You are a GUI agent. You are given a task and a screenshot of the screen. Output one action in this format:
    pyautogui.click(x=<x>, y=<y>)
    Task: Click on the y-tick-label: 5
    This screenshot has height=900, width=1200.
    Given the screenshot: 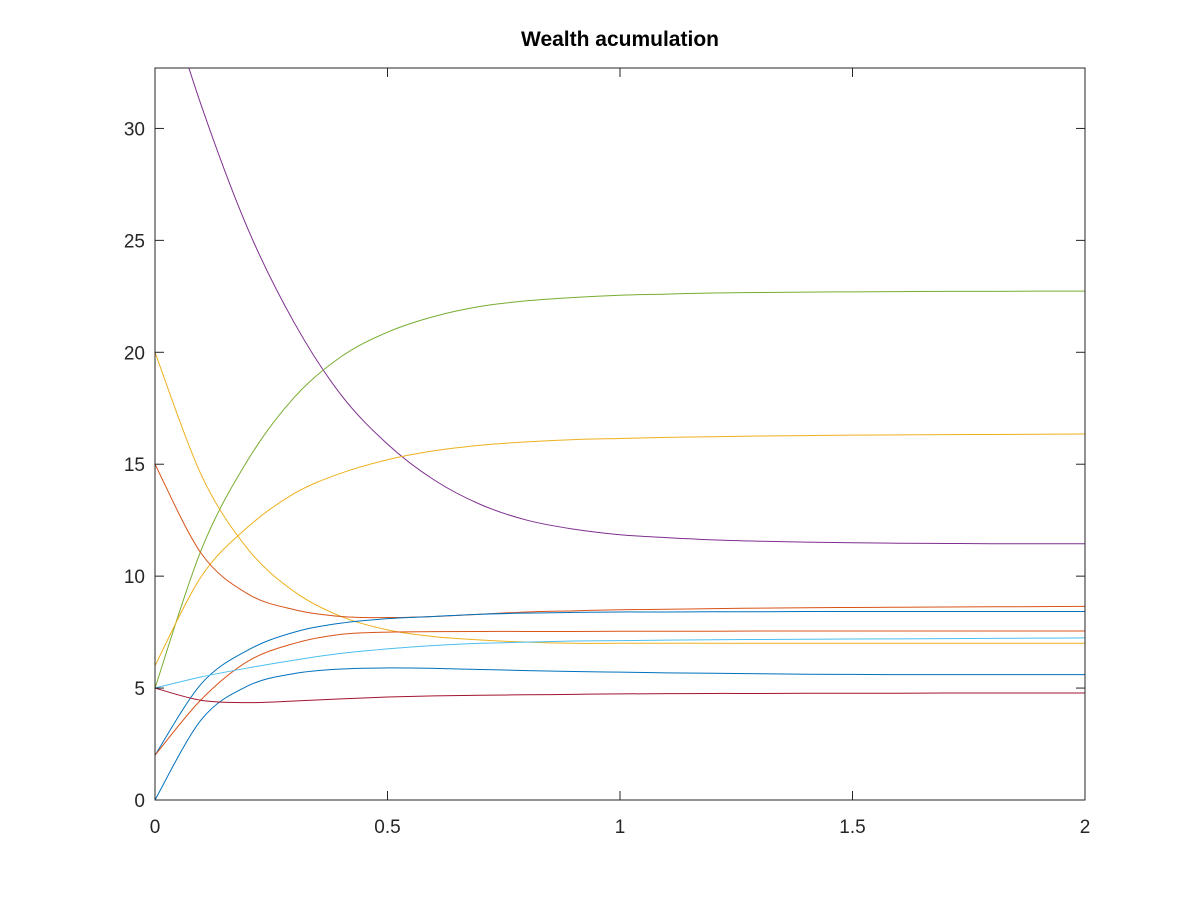 What is the action you would take?
    pyautogui.click(x=139, y=689)
    